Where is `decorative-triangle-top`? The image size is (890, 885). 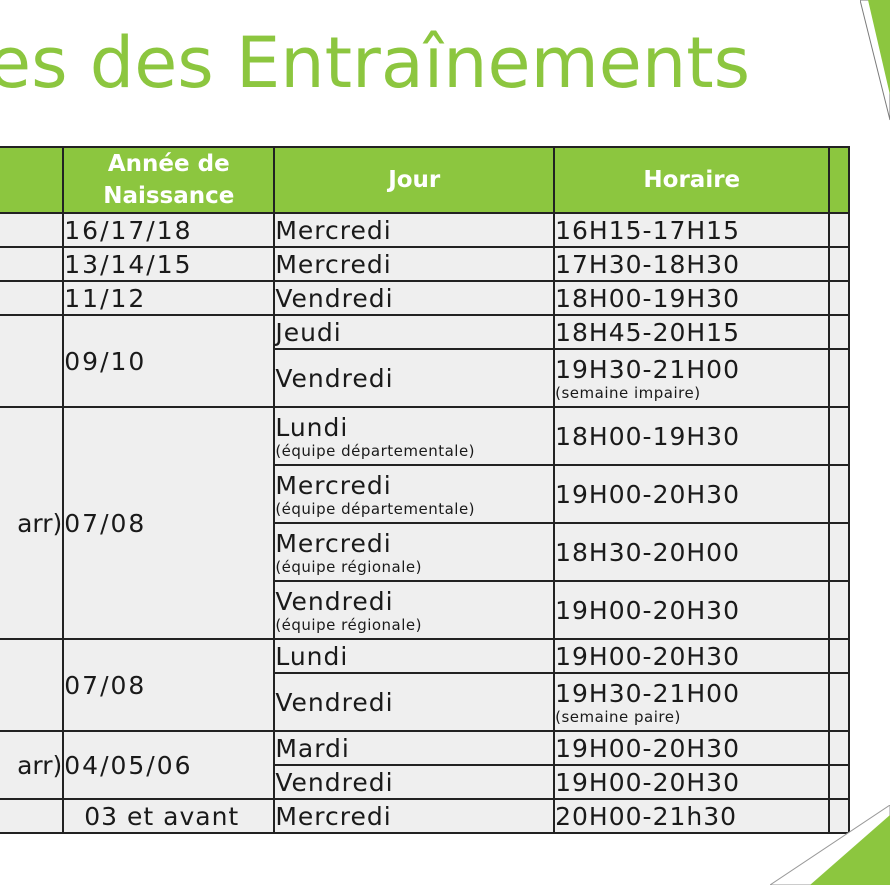 decorative-triangle-top is located at coordinates (875, 70).